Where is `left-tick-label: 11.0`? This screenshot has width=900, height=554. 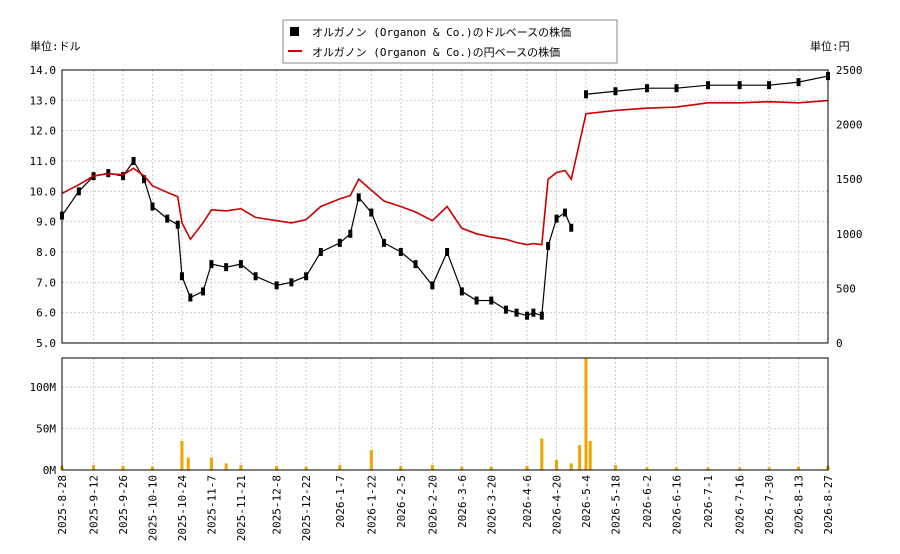
left-tick-label: 11.0 is located at coordinates (43, 161).